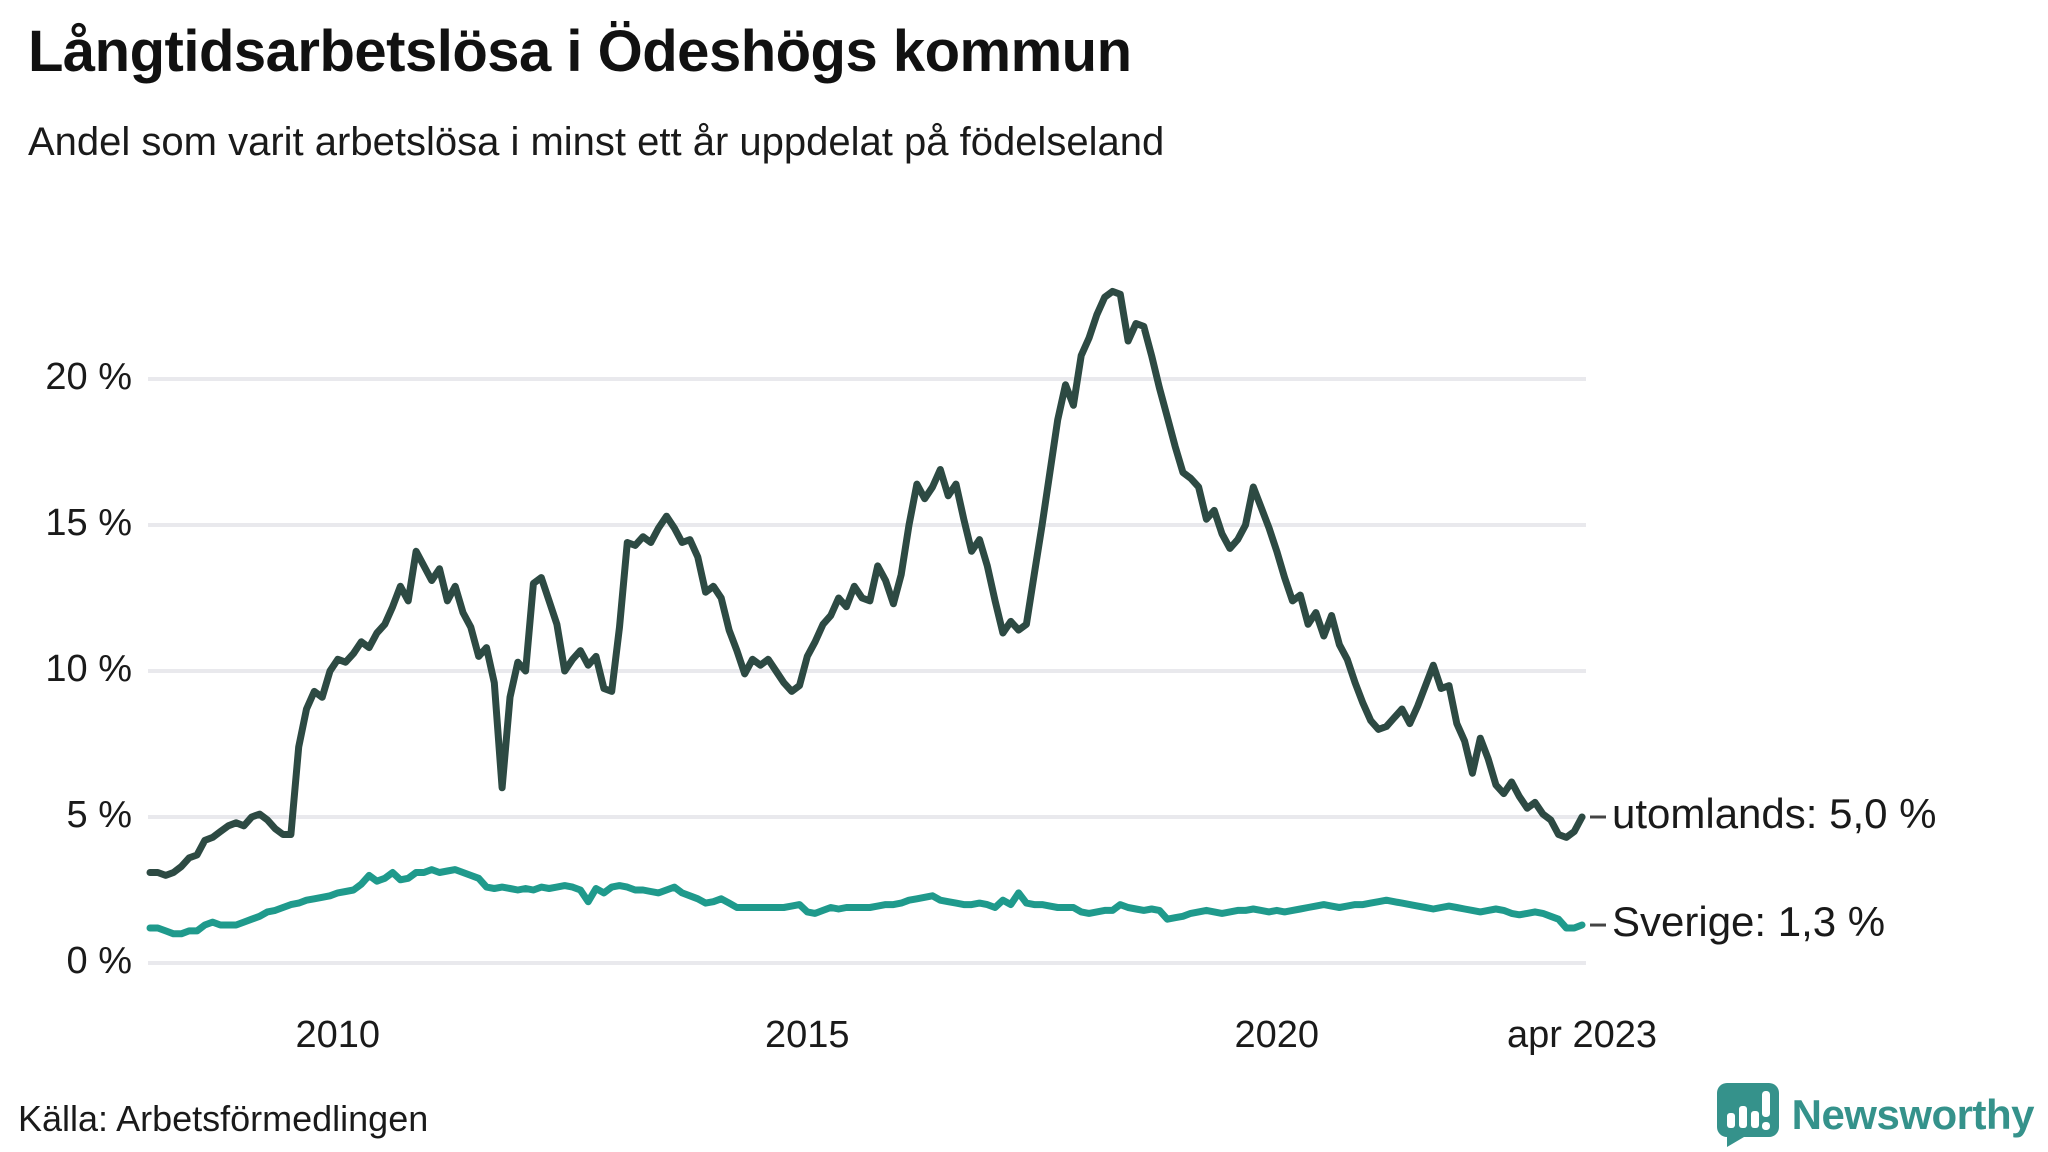 This screenshot has width=2048, height=1152. I want to click on newsworthy-logo-text: Newsworthy, so click(1913, 1114).